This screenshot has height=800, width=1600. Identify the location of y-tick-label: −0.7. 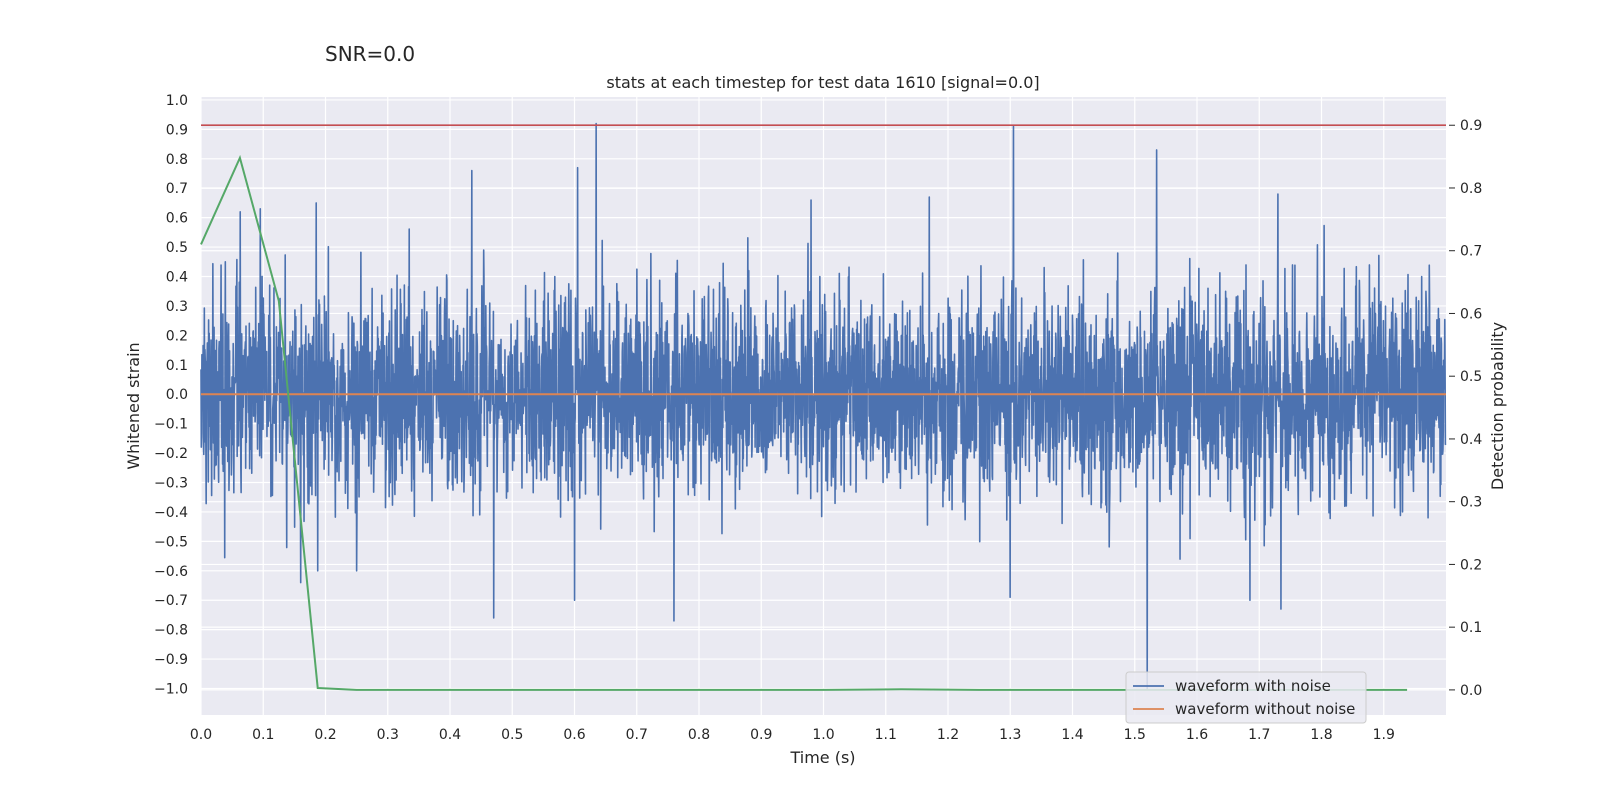
(171, 601).